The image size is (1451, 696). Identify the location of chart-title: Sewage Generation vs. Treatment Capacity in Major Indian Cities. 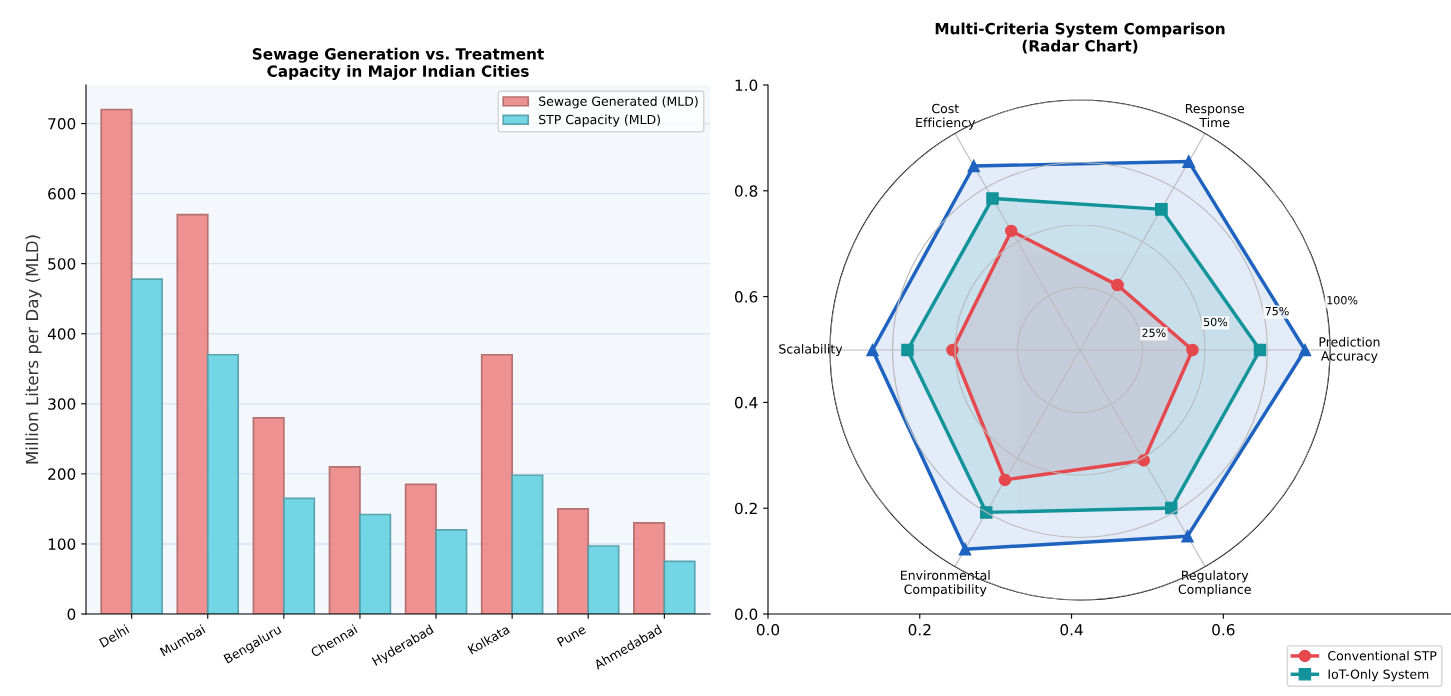
(398, 63).